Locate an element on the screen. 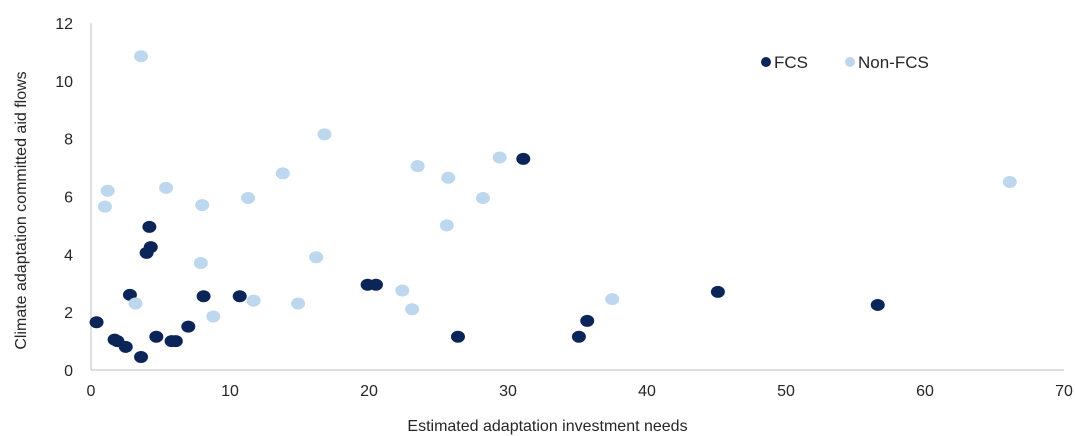  y-tick-label: 6 is located at coordinates (68, 198).